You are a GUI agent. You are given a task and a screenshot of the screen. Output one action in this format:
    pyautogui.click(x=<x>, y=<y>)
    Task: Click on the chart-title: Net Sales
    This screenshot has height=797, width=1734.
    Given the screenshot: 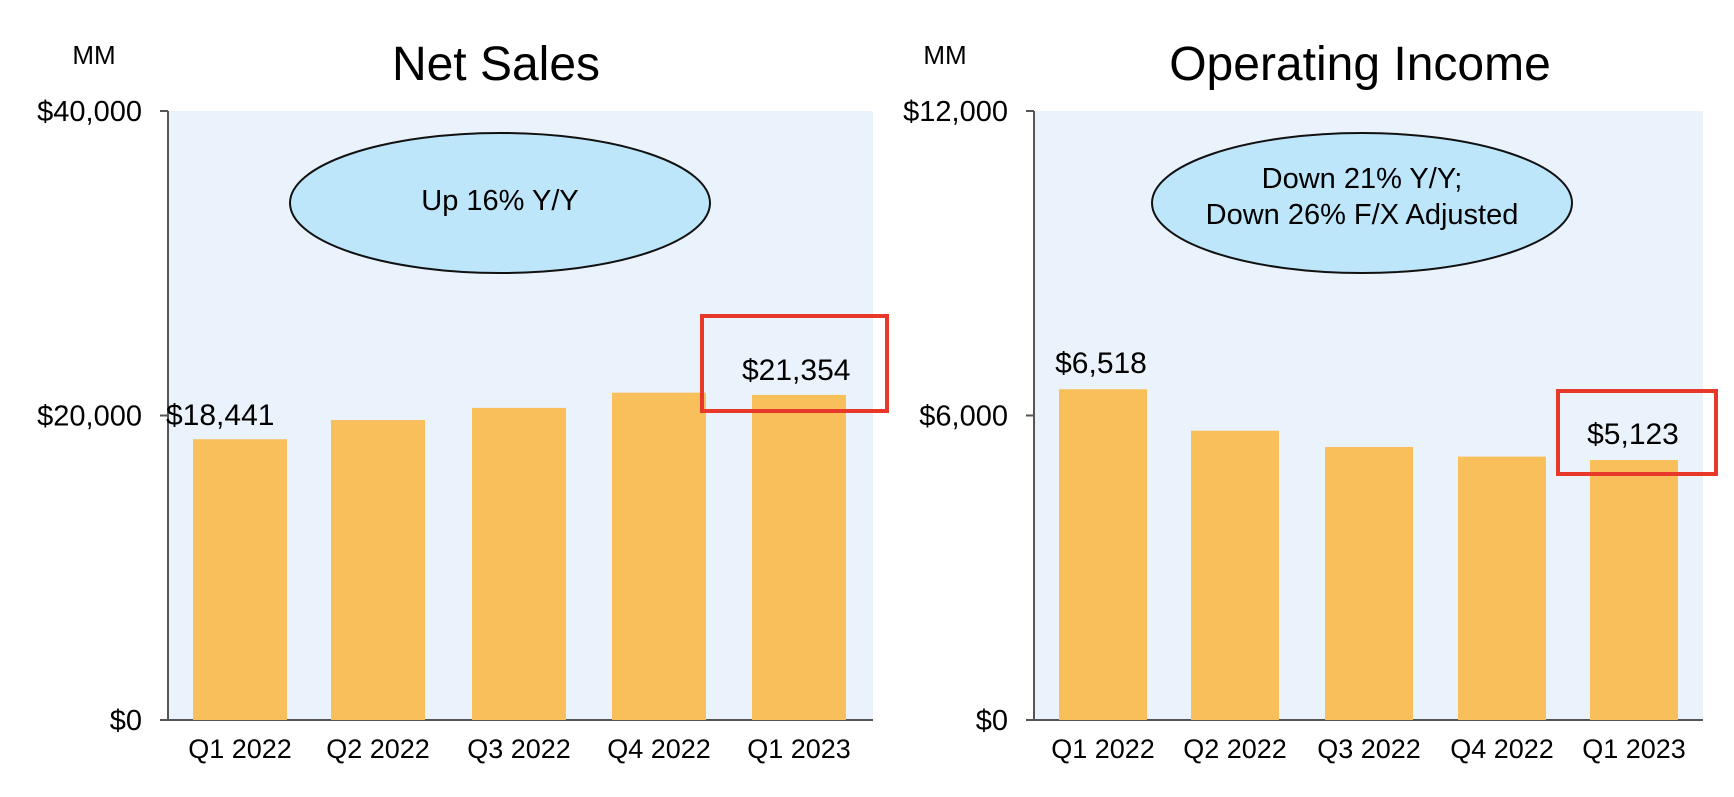 What is the action you would take?
    pyautogui.click(x=496, y=64)
    